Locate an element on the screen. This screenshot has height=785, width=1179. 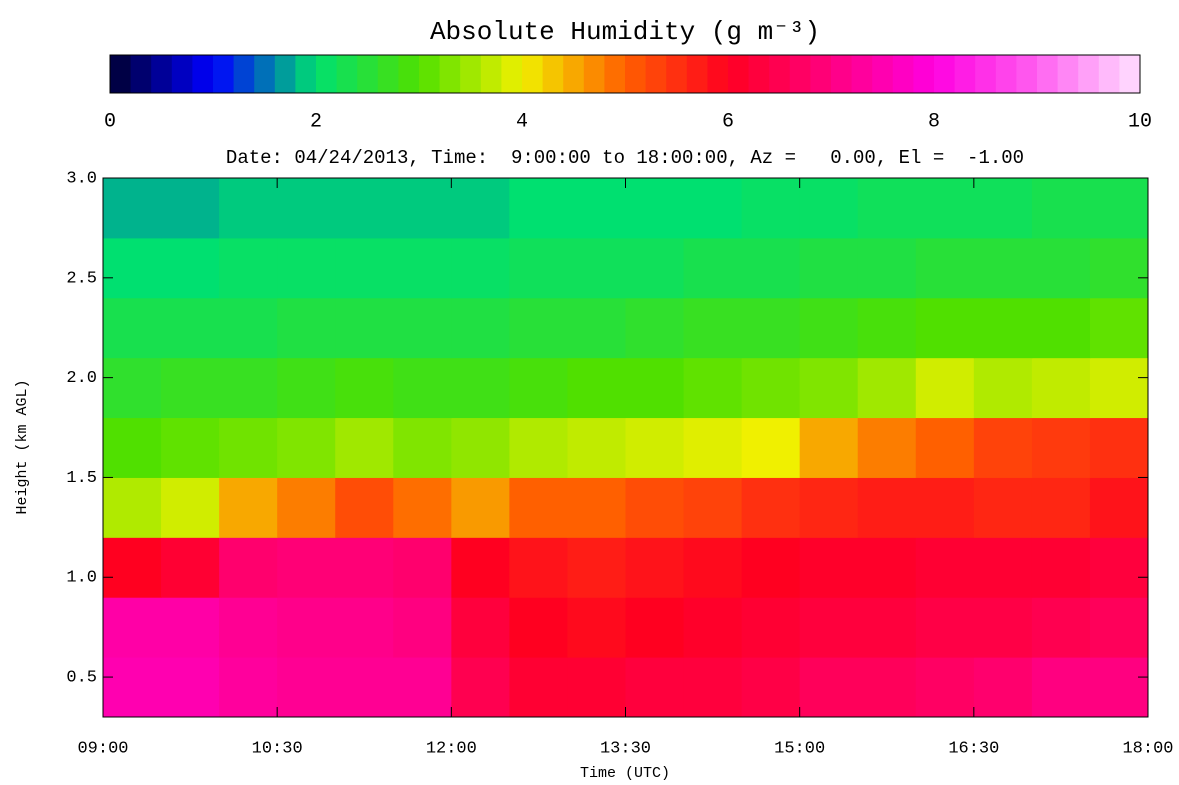
colorbar-tick-label: 4 is located at coordinates (522, 121).